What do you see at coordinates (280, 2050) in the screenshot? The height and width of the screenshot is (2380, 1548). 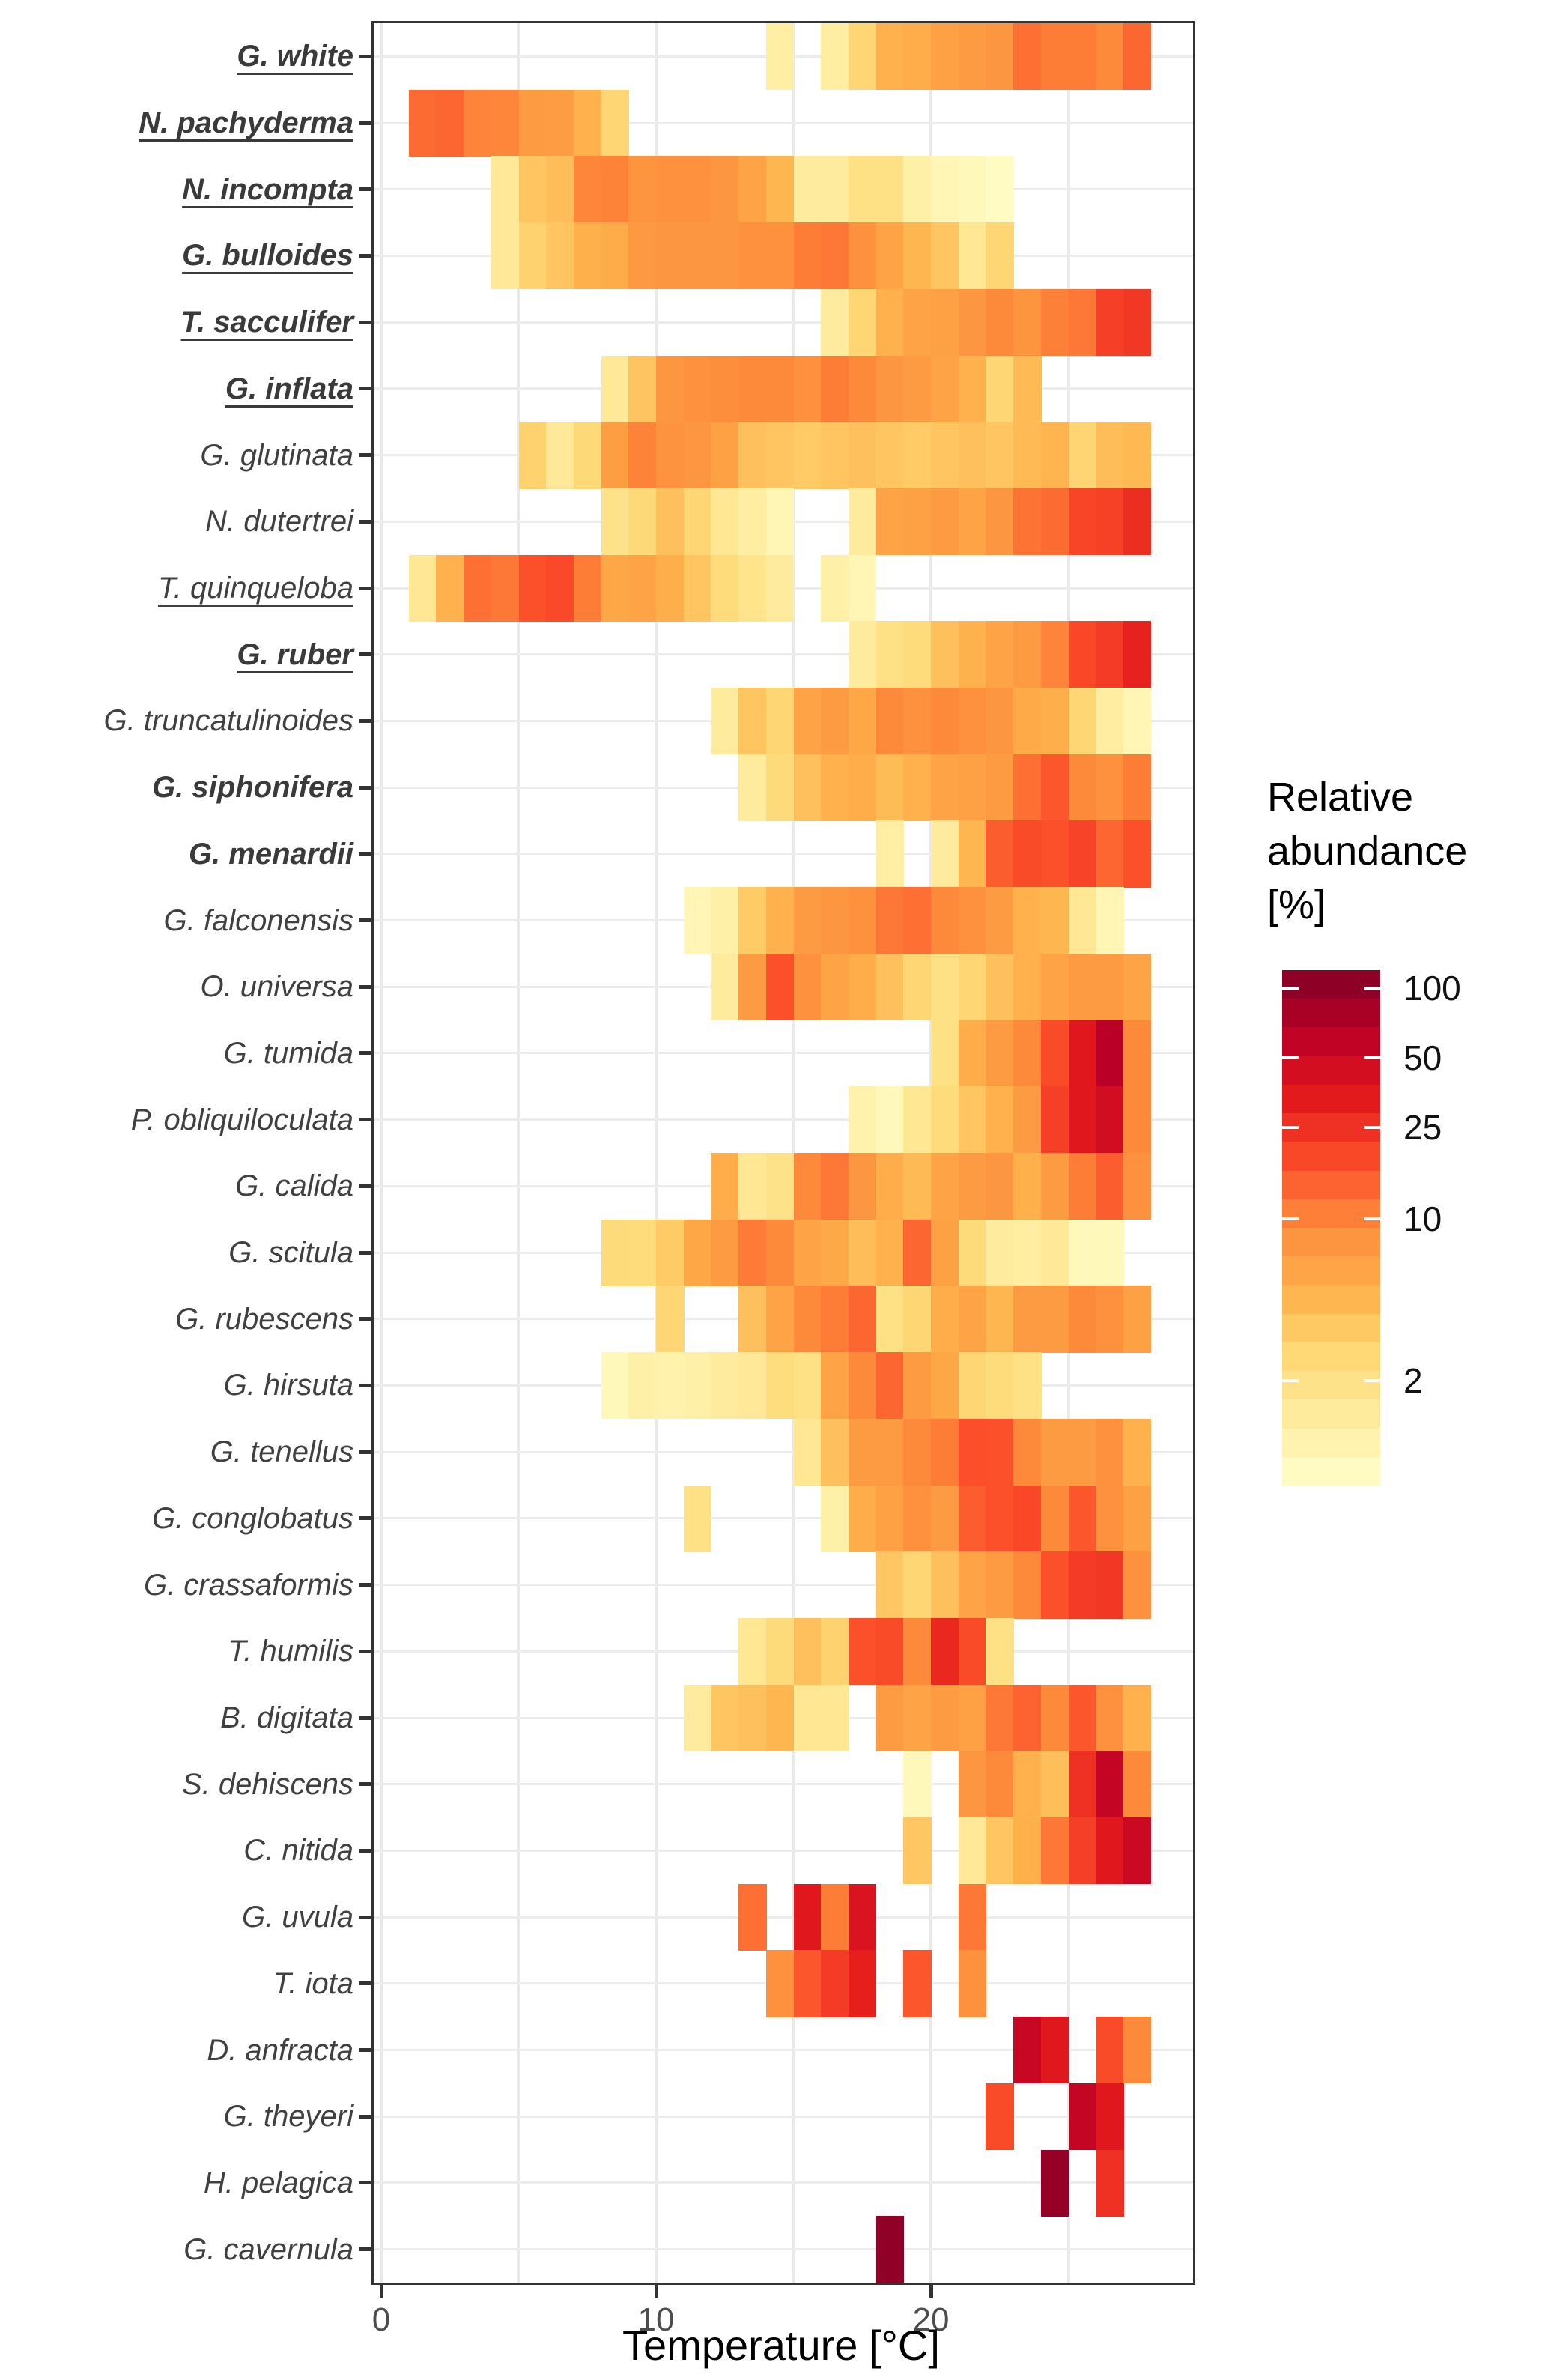 I see `species-label: D. anfracta` at bounding box center [280, 2050].